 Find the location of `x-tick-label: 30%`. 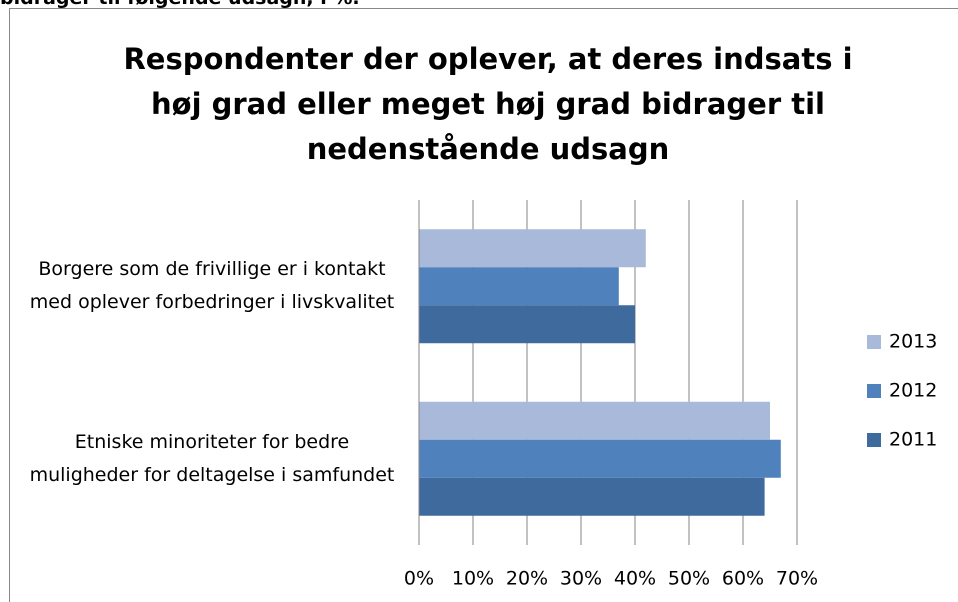

x-tick-label: 30% is located at coordinates (581, 579).